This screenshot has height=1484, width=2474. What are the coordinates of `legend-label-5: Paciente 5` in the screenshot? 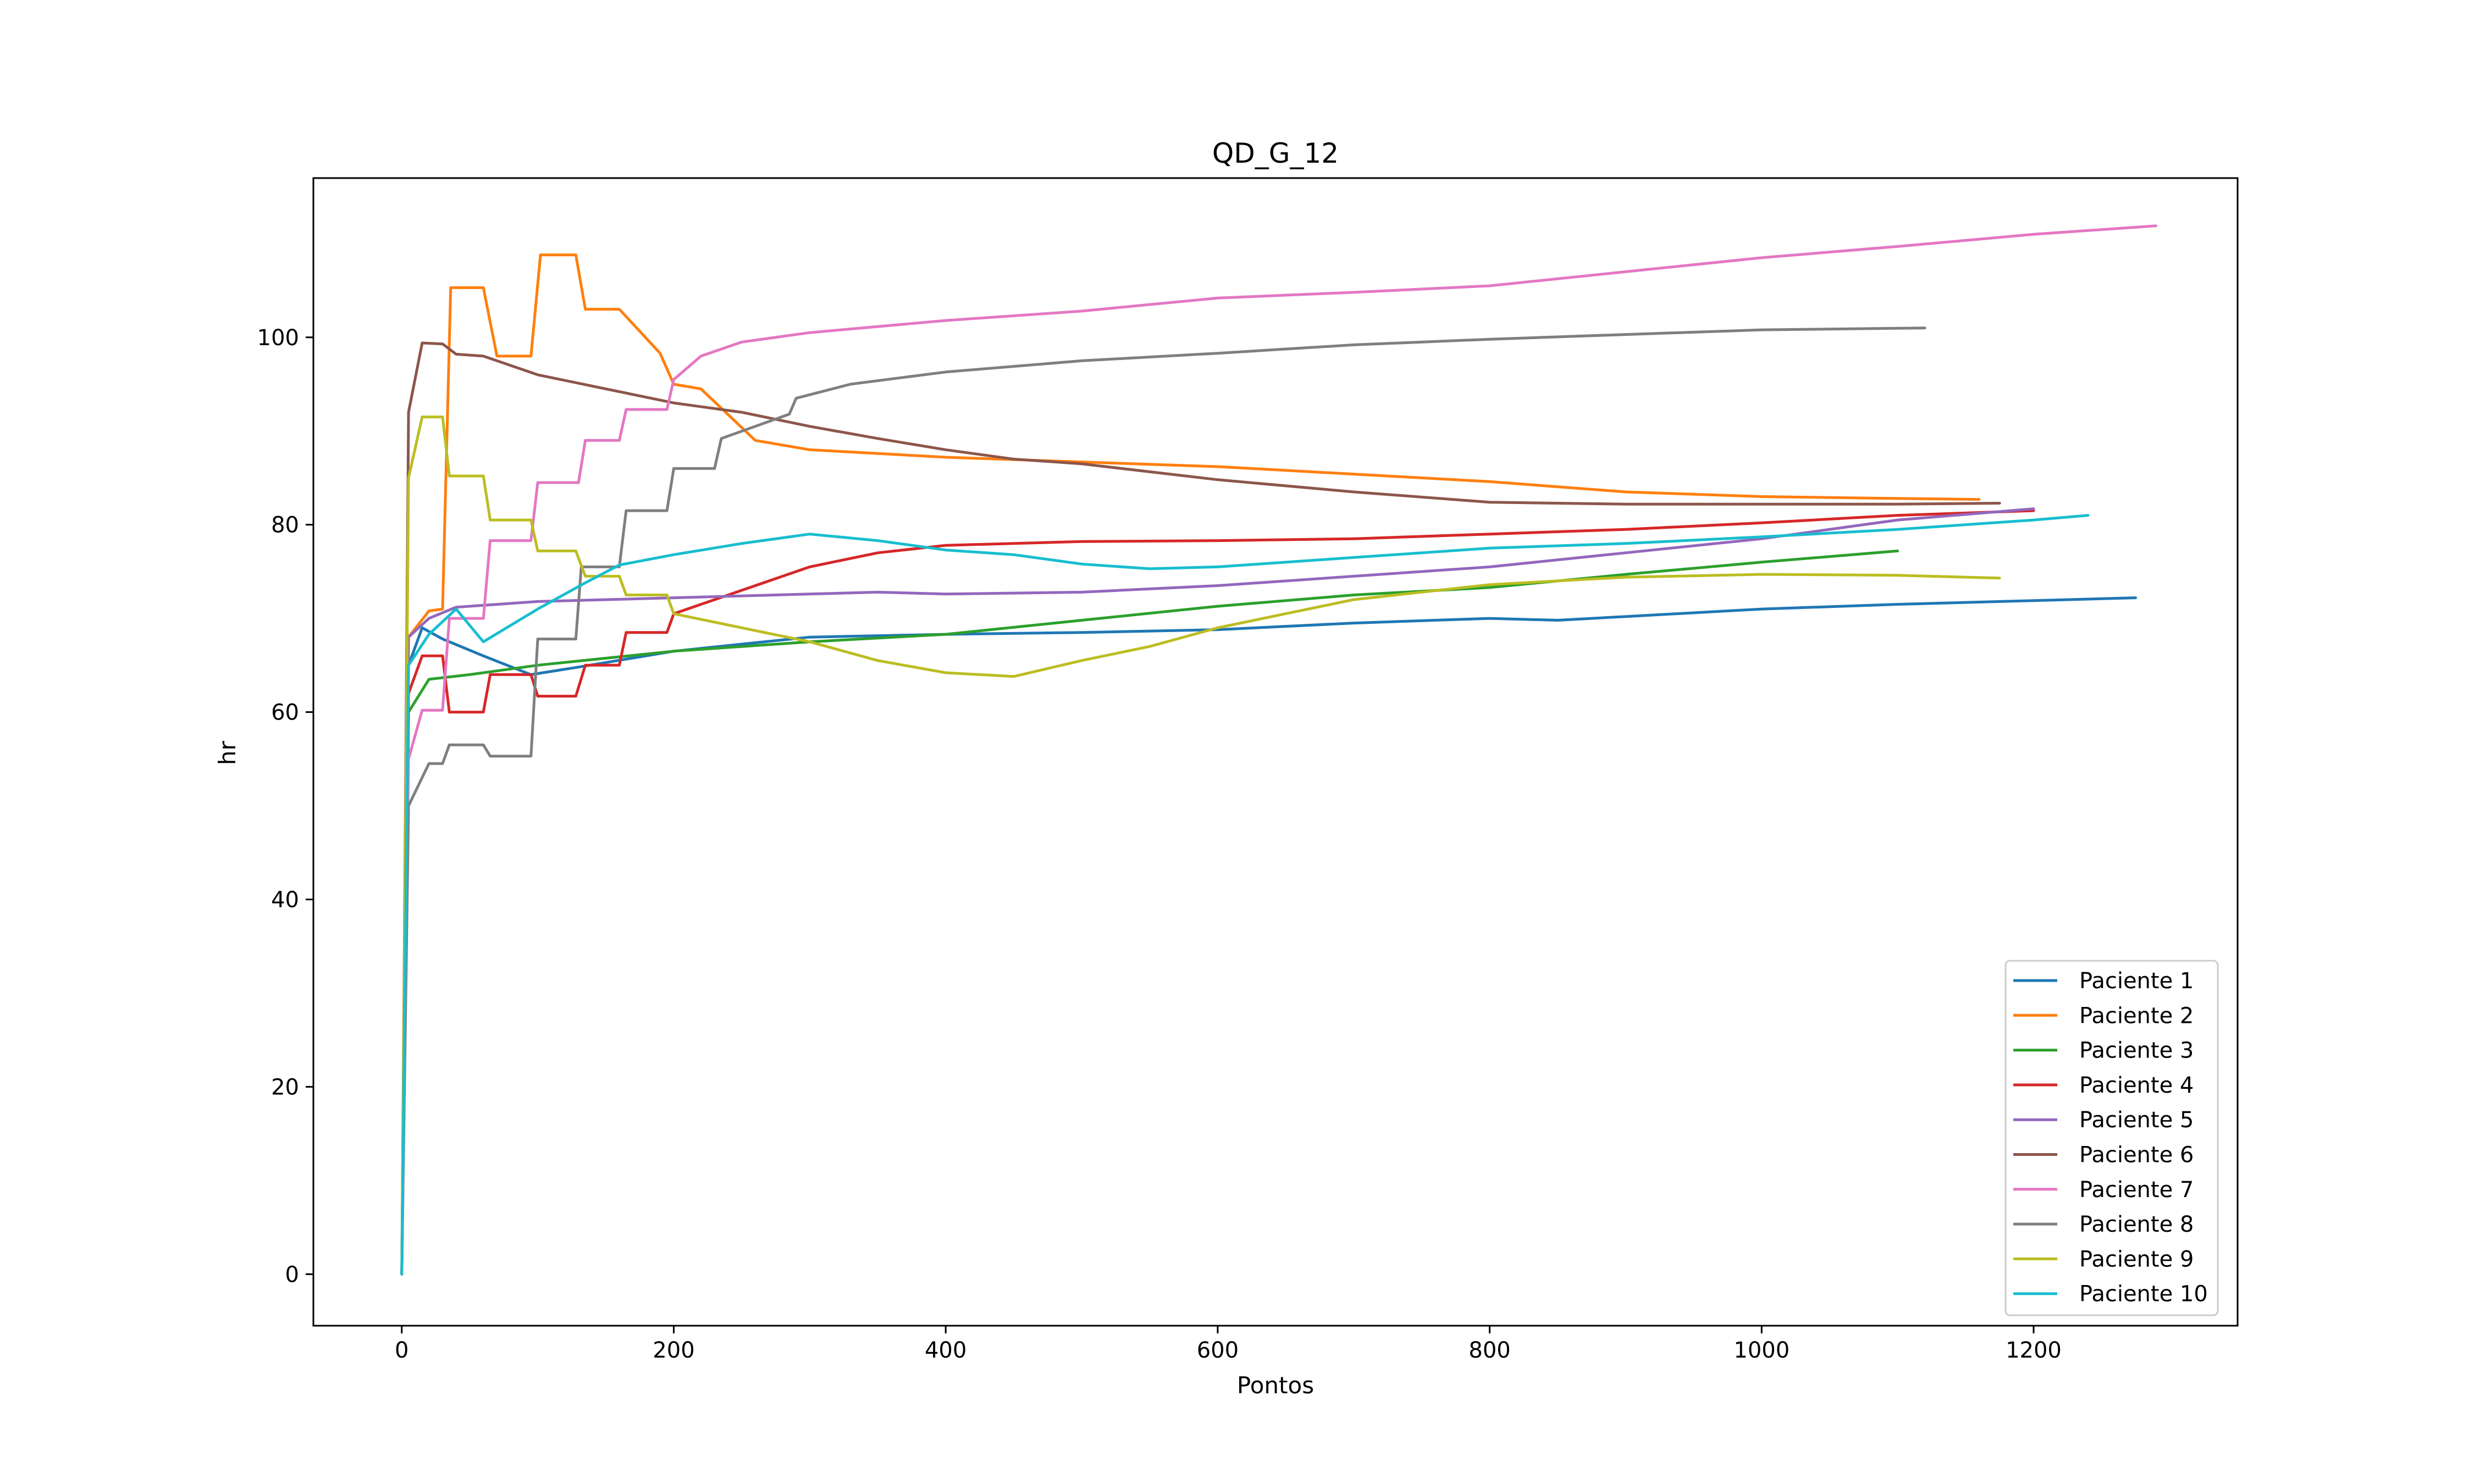 It's located at (2136, 1120).